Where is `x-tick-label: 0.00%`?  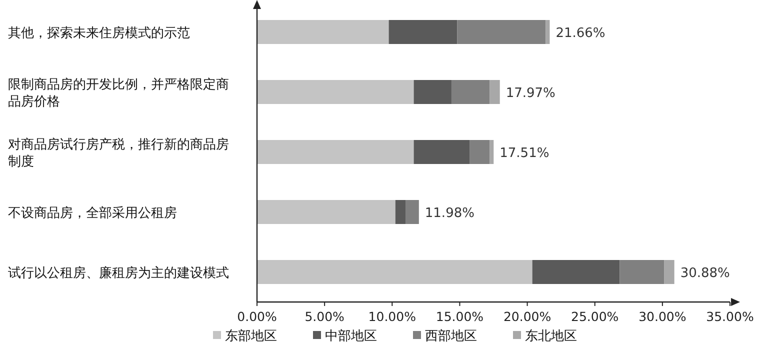
x-tick-label: 0.00% is located at coordinates (257, 316).